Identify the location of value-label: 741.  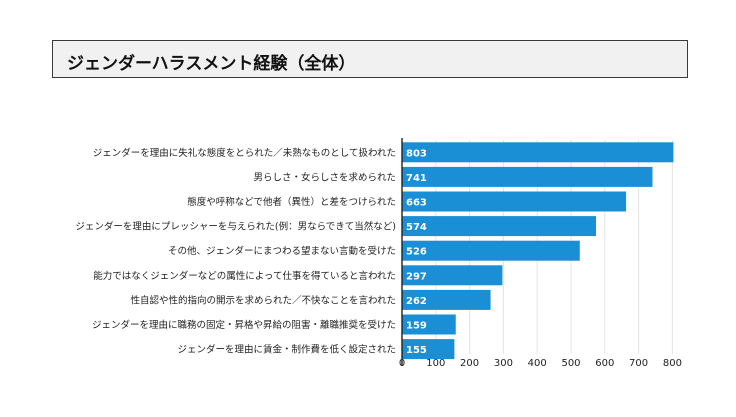
(416, 178).